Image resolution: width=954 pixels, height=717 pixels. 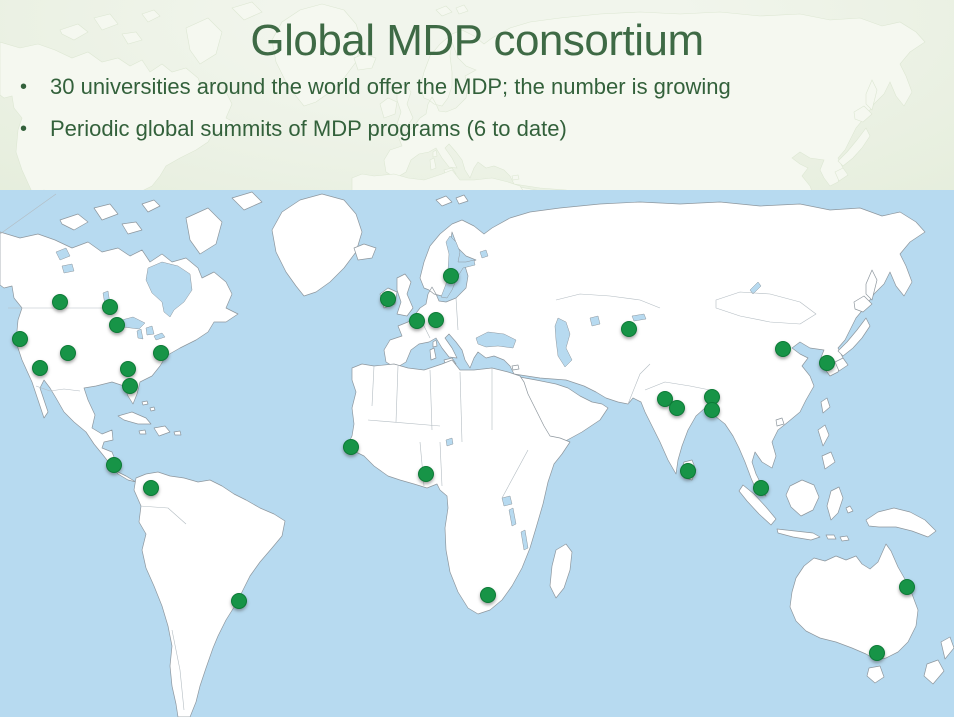 I want to click on university-marker-malaysia, so click(x=761, y=488).